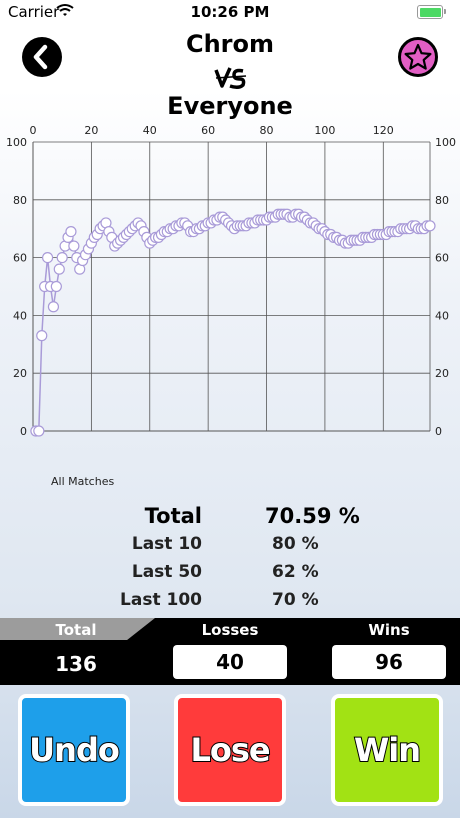 The image size is (460, 818). What do you see at coordinates (312, 516) in the screenshot?
I see `stat-total-value: 70.59 %` at bounding box center [312, 516].